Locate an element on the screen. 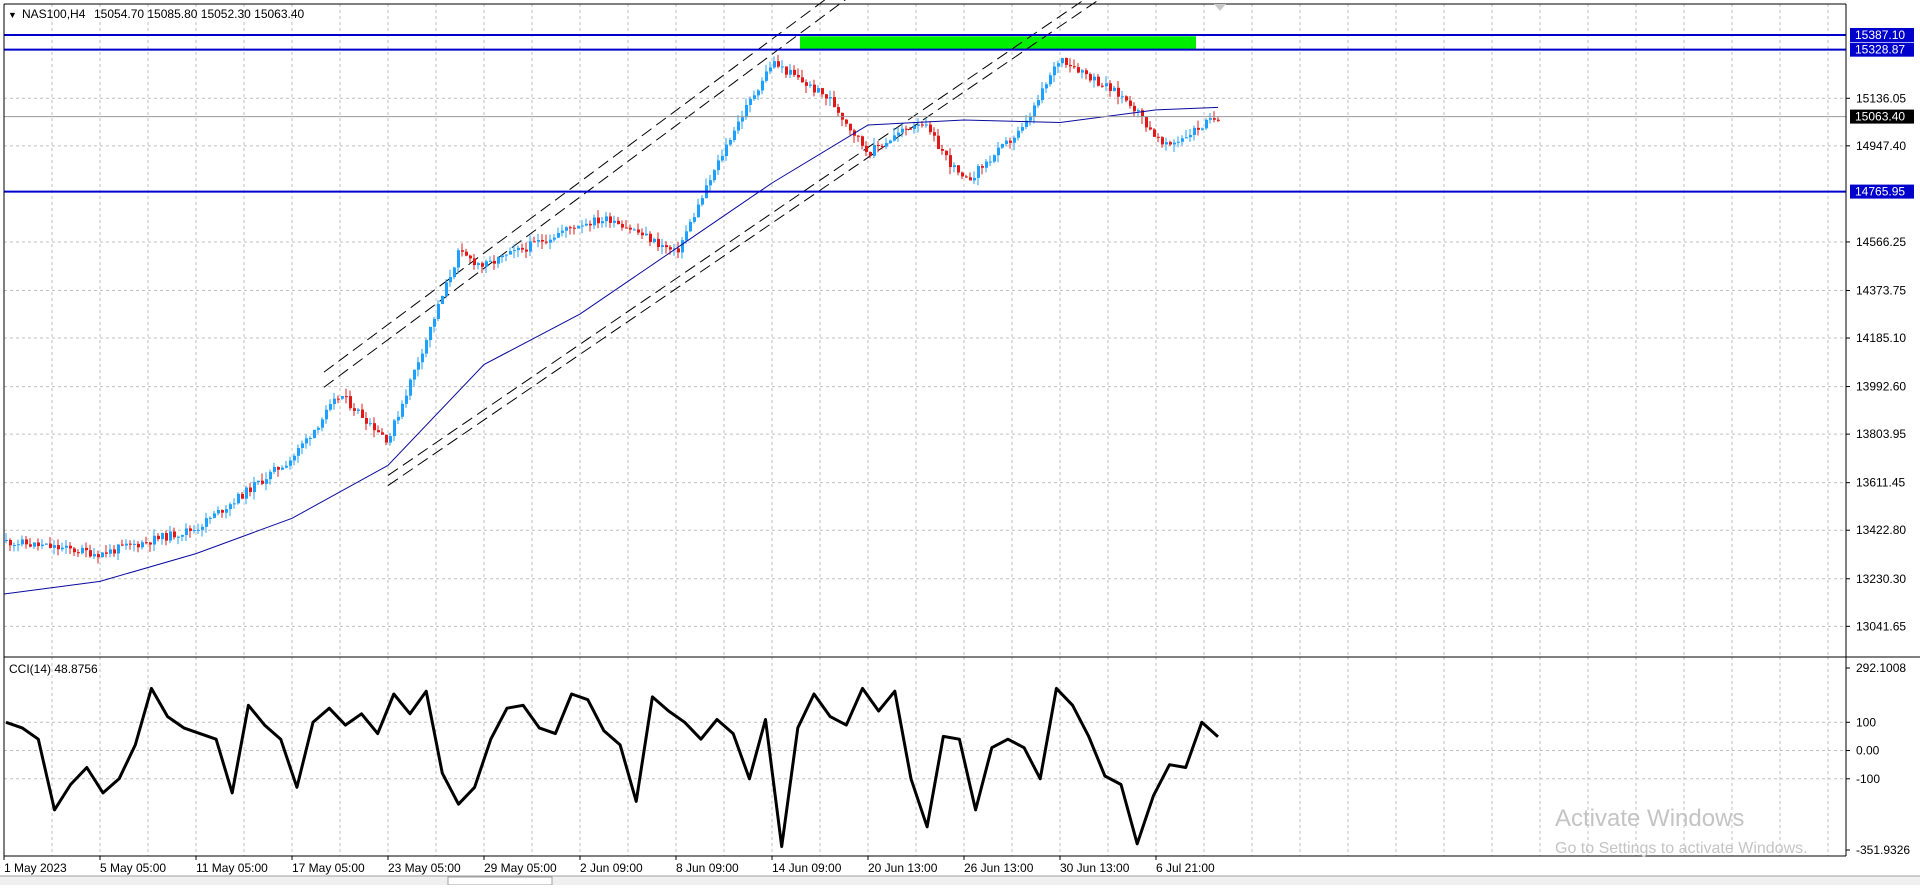  chart-shift-marker-icon is located at coordinates (1220, 7).